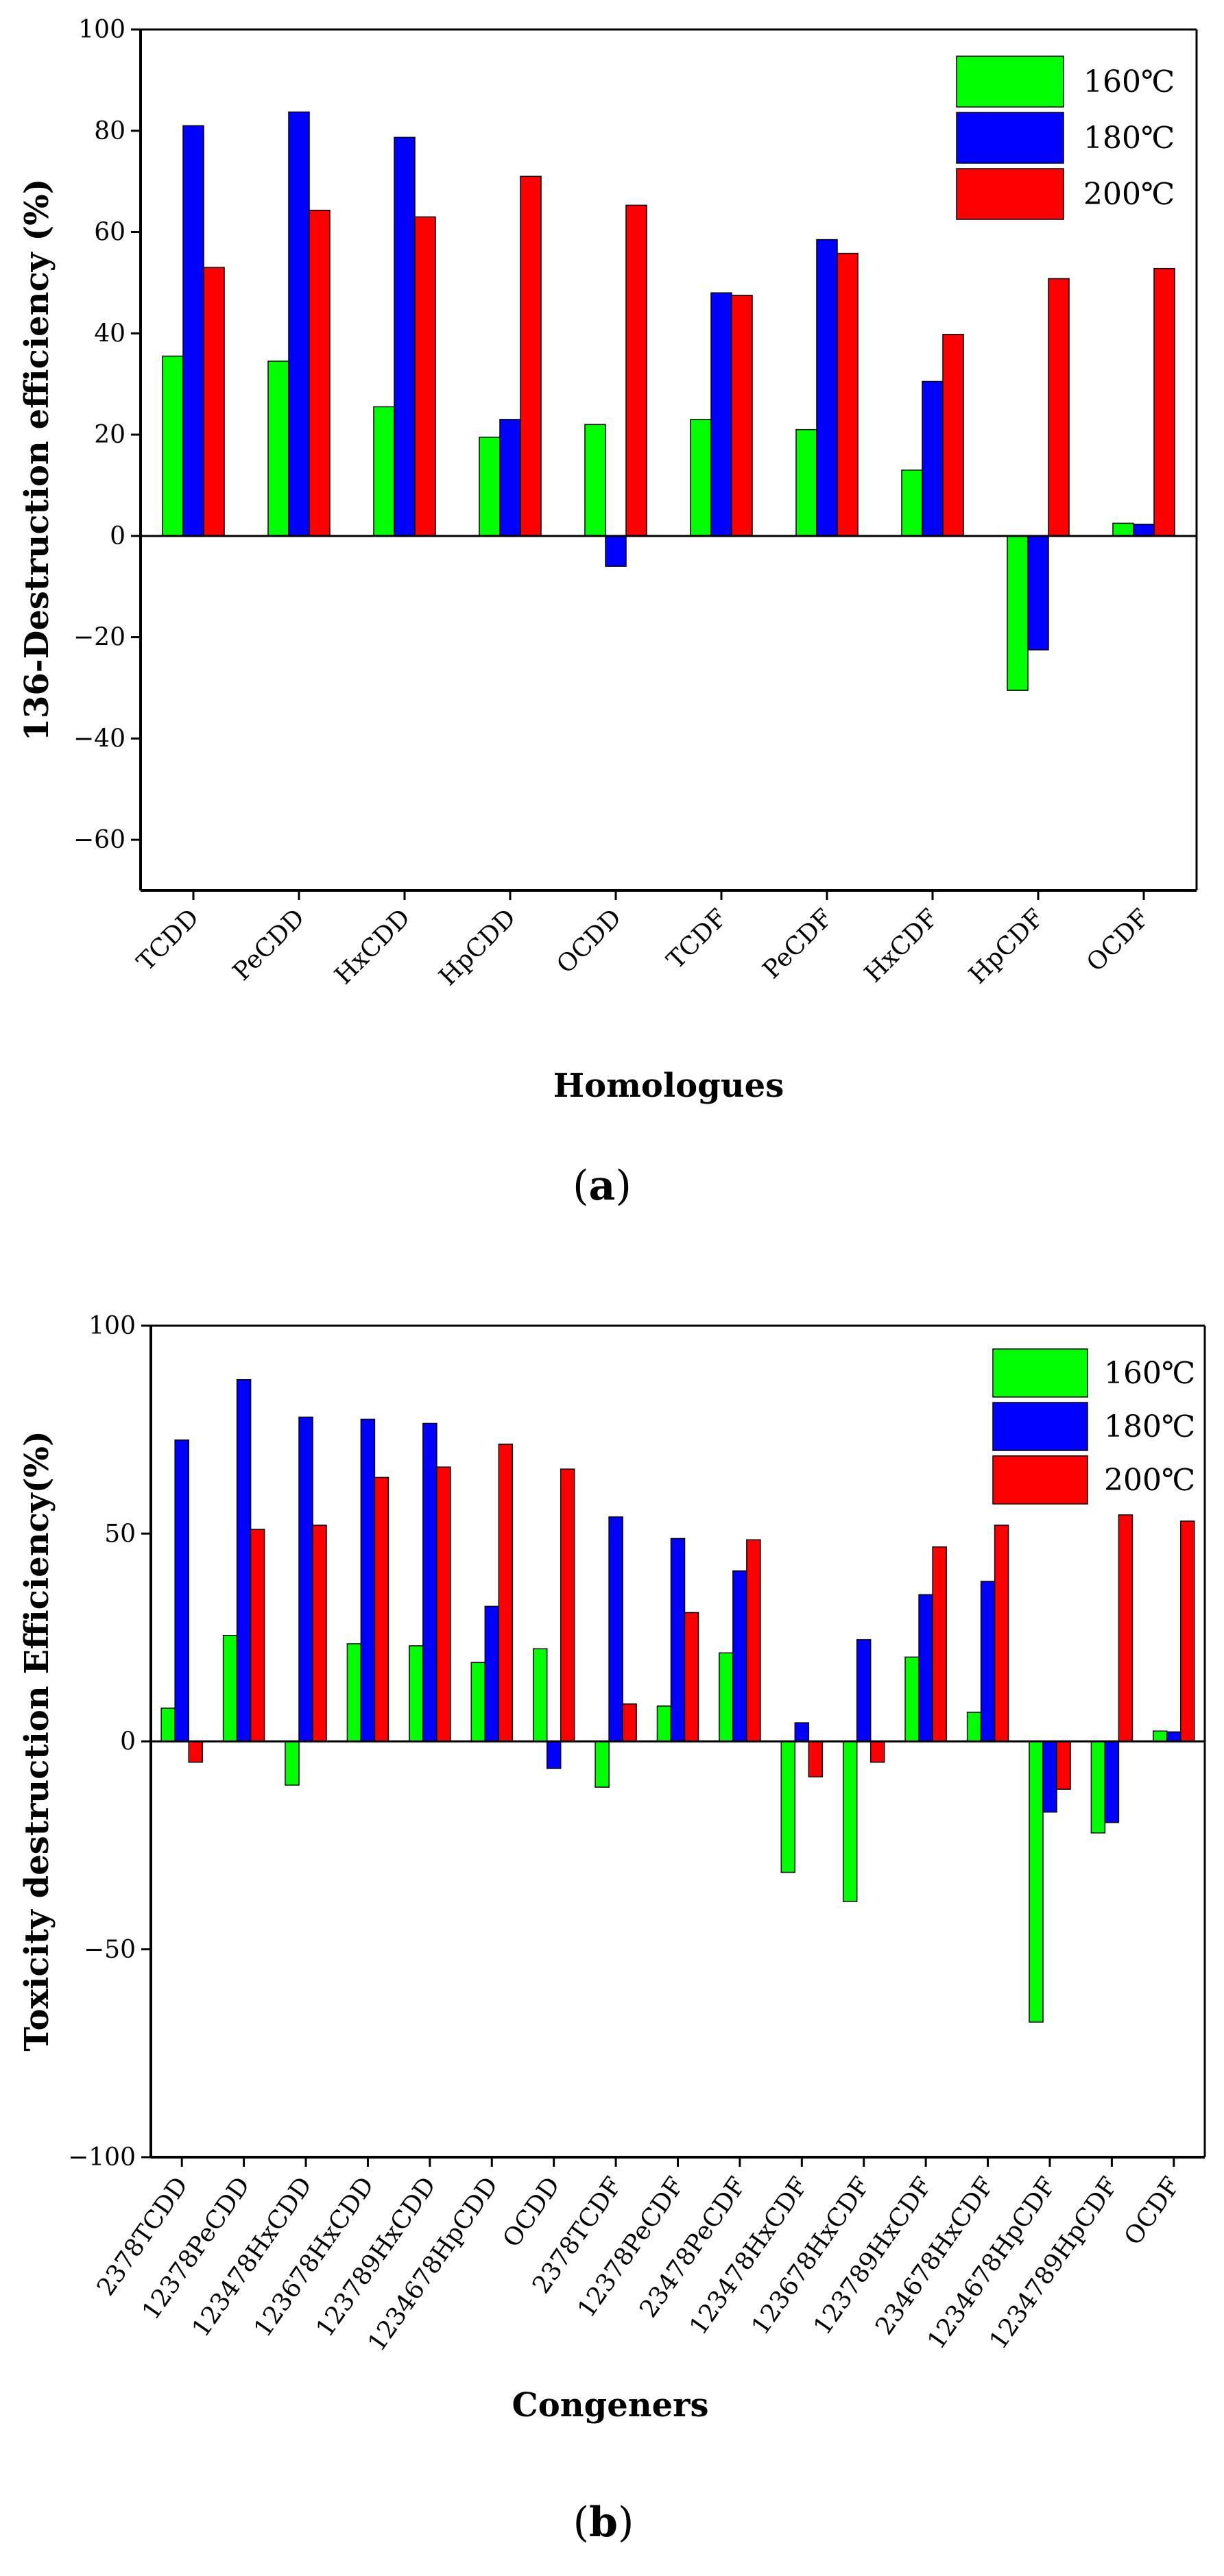 This screenshot has height=2576, width=1224. I want to click on chart-a-legend-label-s200: 200℃, so click(1129, 194).